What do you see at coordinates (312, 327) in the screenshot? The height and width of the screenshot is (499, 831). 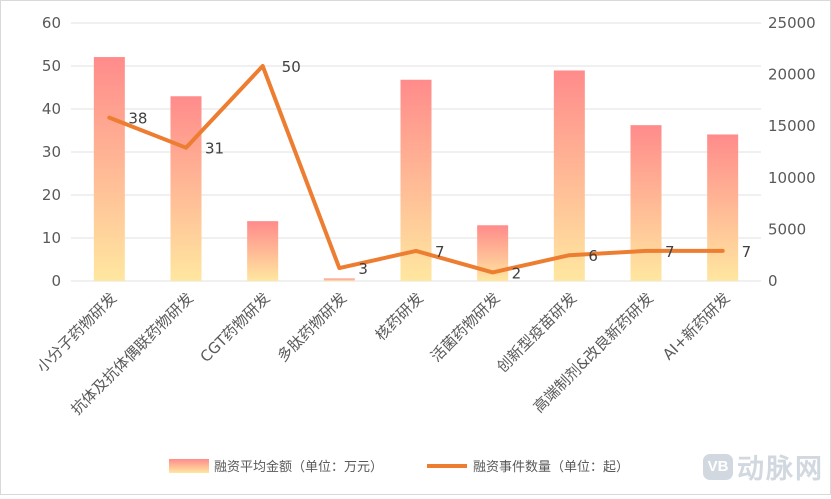 I see `x-tick-label: 多肽药物研发` at bounding box center [312, 327].